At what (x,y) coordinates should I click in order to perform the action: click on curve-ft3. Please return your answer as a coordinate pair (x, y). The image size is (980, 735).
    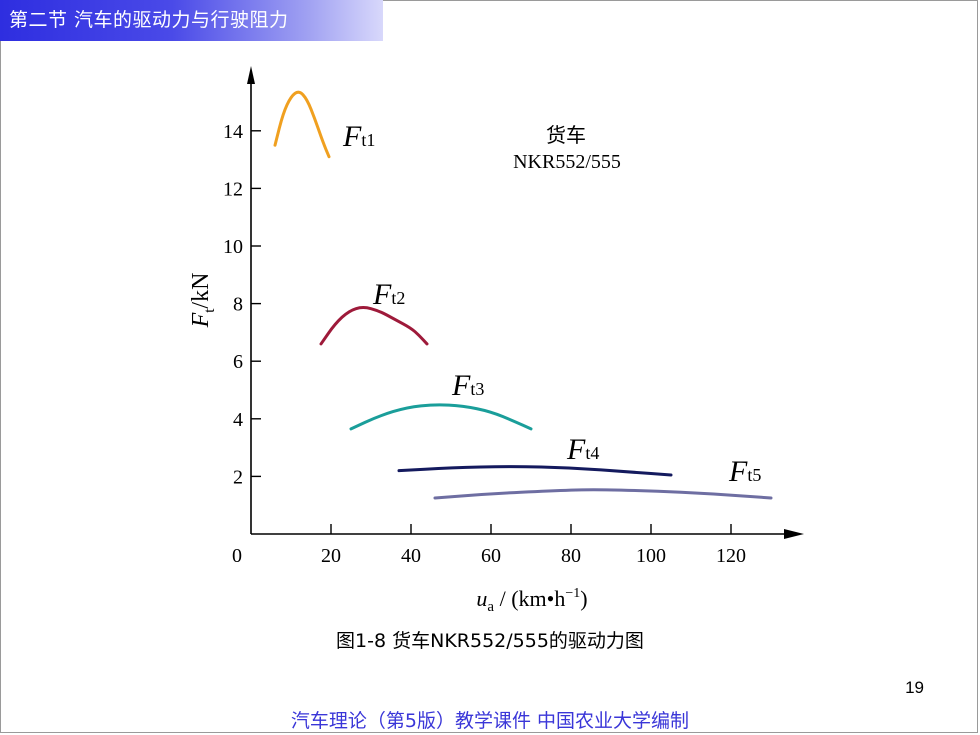
    Looking at the image, I should click on (441, 417).